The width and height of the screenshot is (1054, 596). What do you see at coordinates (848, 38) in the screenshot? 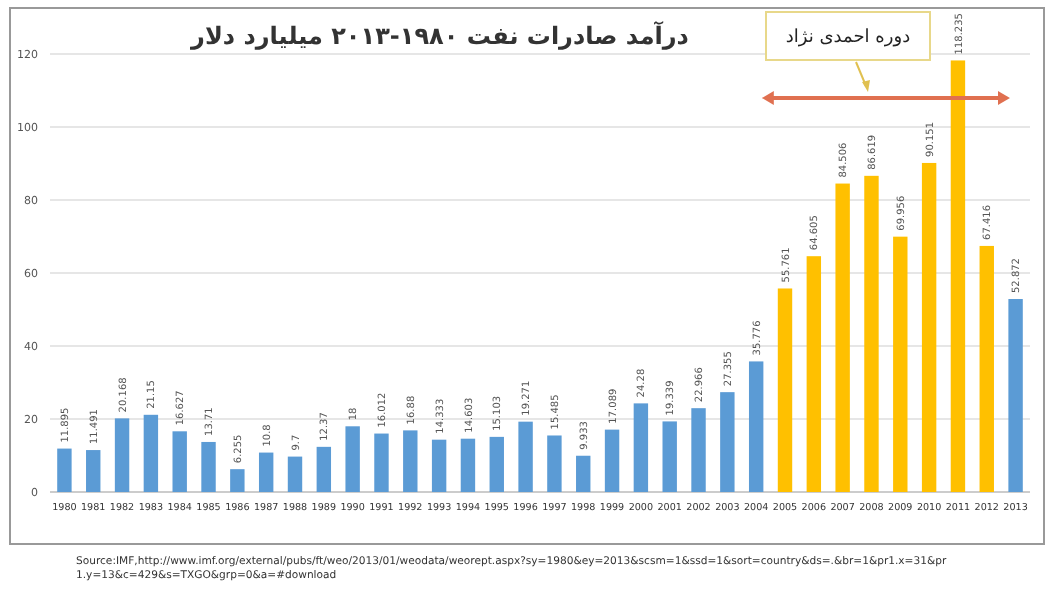
I see `text: دوره احمدی نژاد` at bounding box center [848, 38].